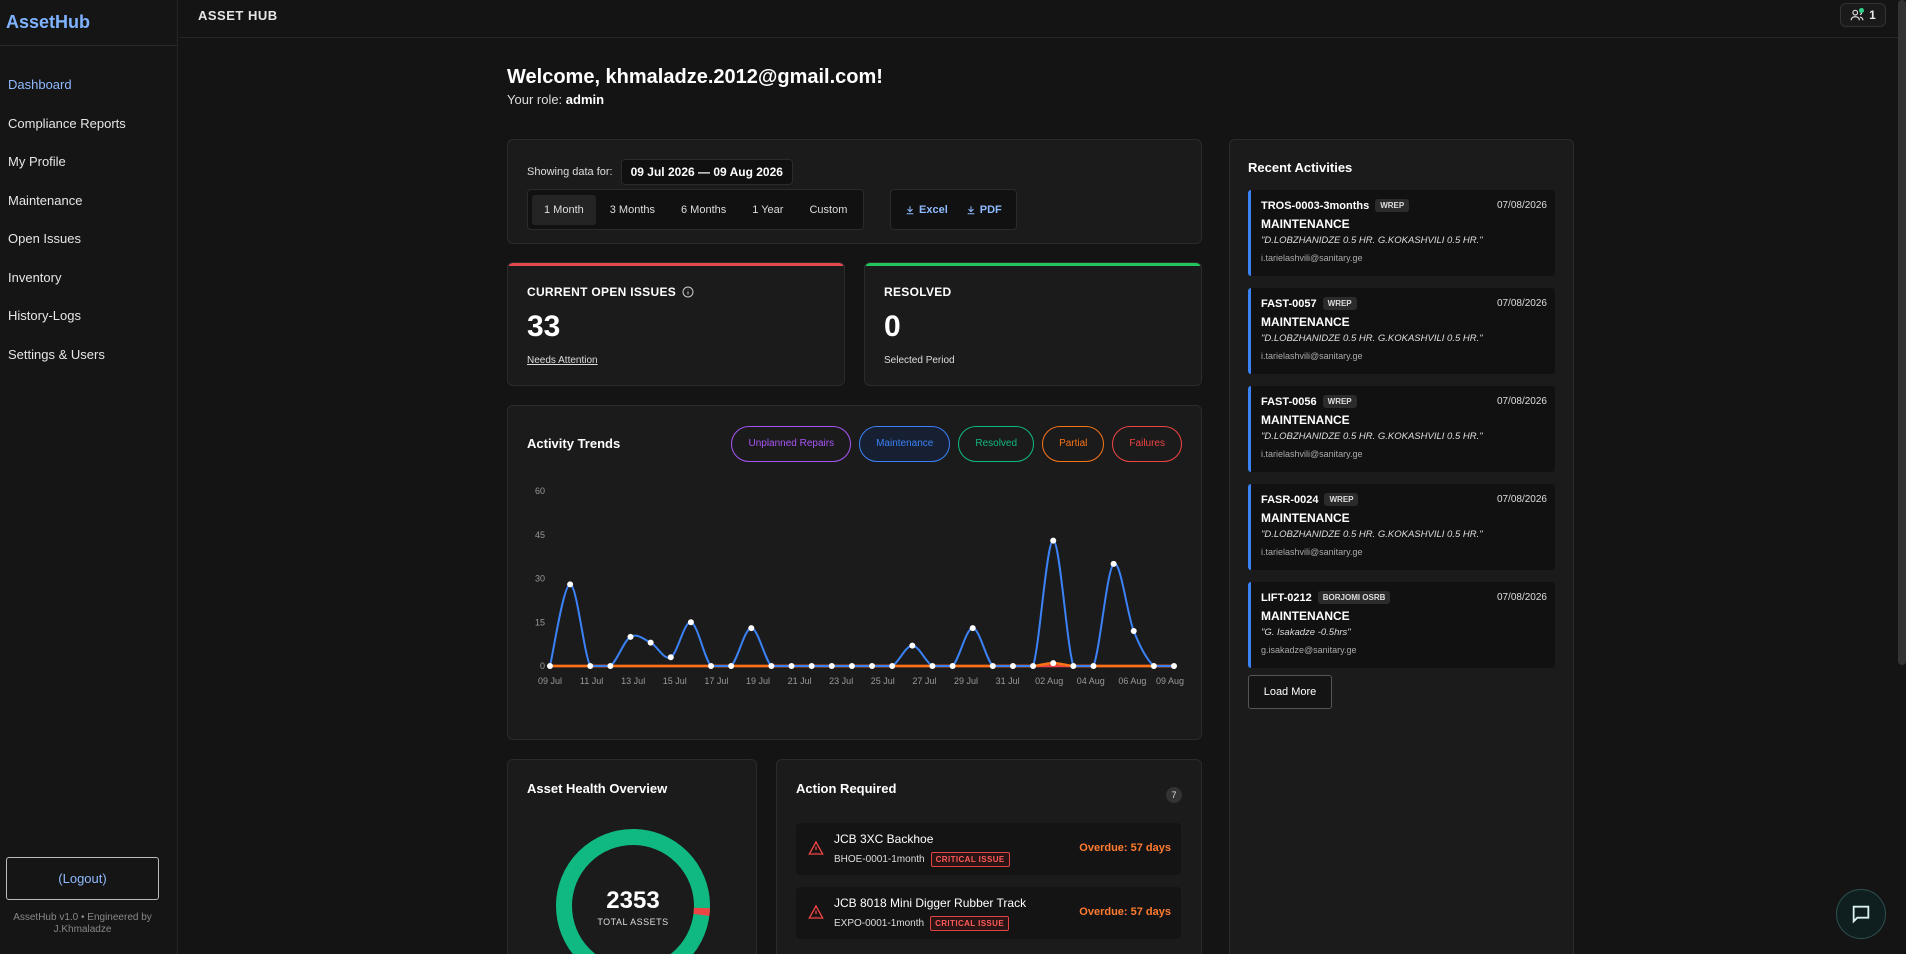 Image resolution: width=1906 pixels, height=954 pixels. Describe the element at coordinates (970, 859) in the screenshot. I see `critical-badge: CRITICAL ISSUE` at that location.